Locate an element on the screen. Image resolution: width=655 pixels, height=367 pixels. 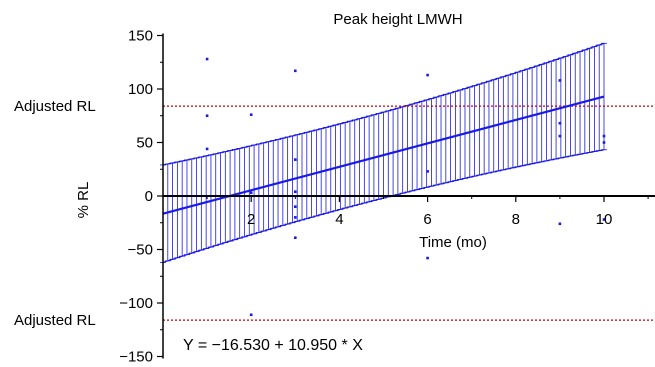
x-tick-labels: 2 4 6 8 10 is located at coordinates (429, 219).